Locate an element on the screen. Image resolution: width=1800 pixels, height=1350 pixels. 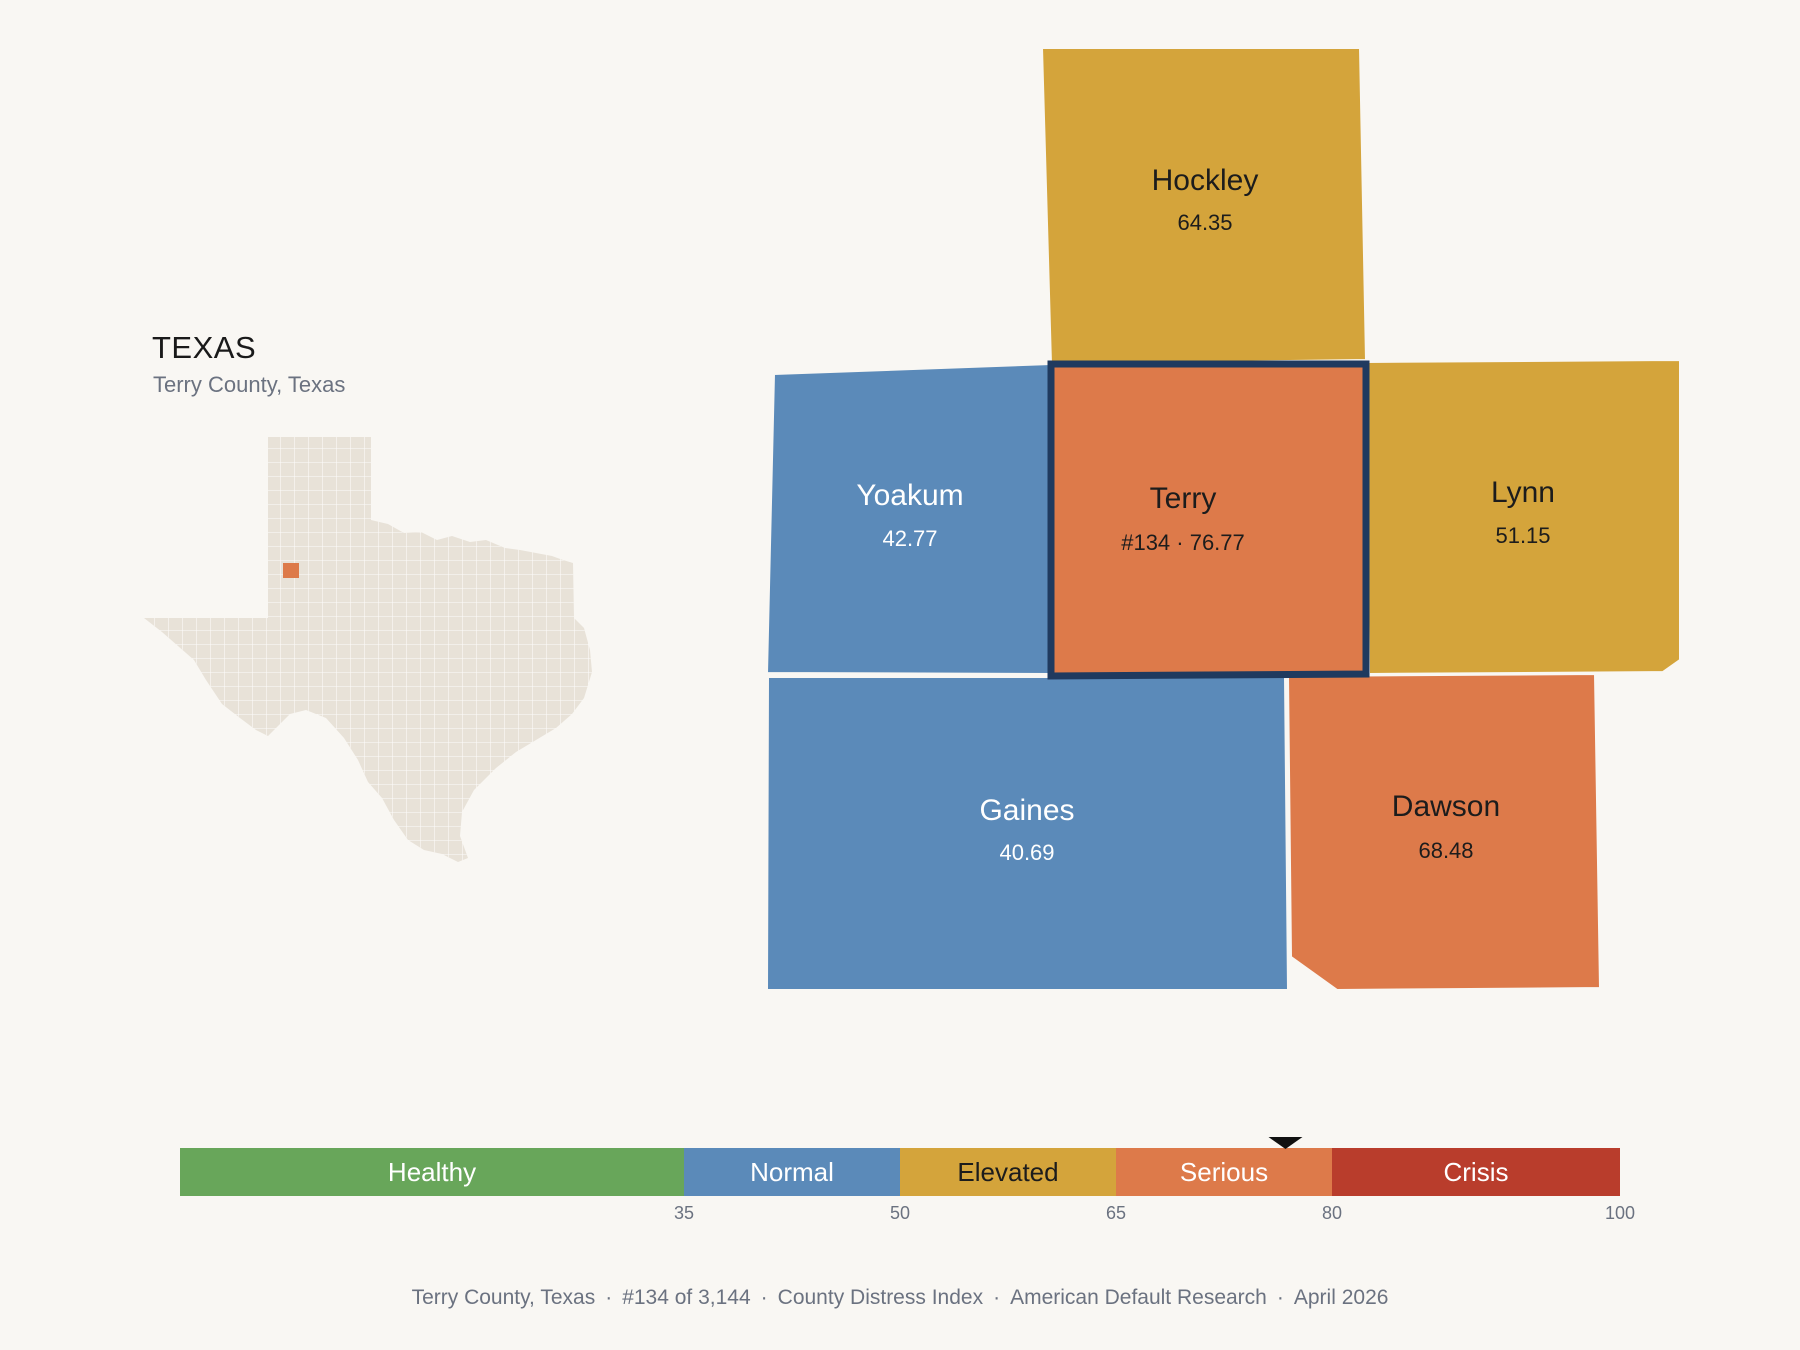
county-value-gaines: 40.69 is located at coordinates (1026, 852).